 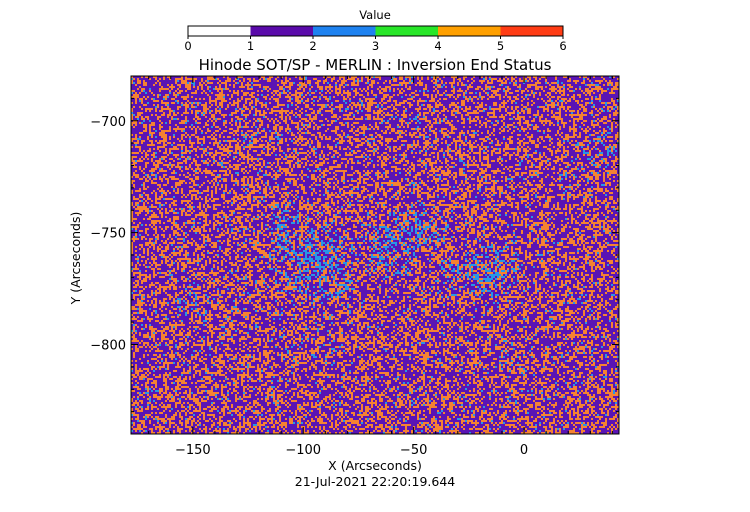 What do you see at coordinates (303, 450) in the screenshot?
I see `x-tick-label: −100` at bounding box center [303, 450].